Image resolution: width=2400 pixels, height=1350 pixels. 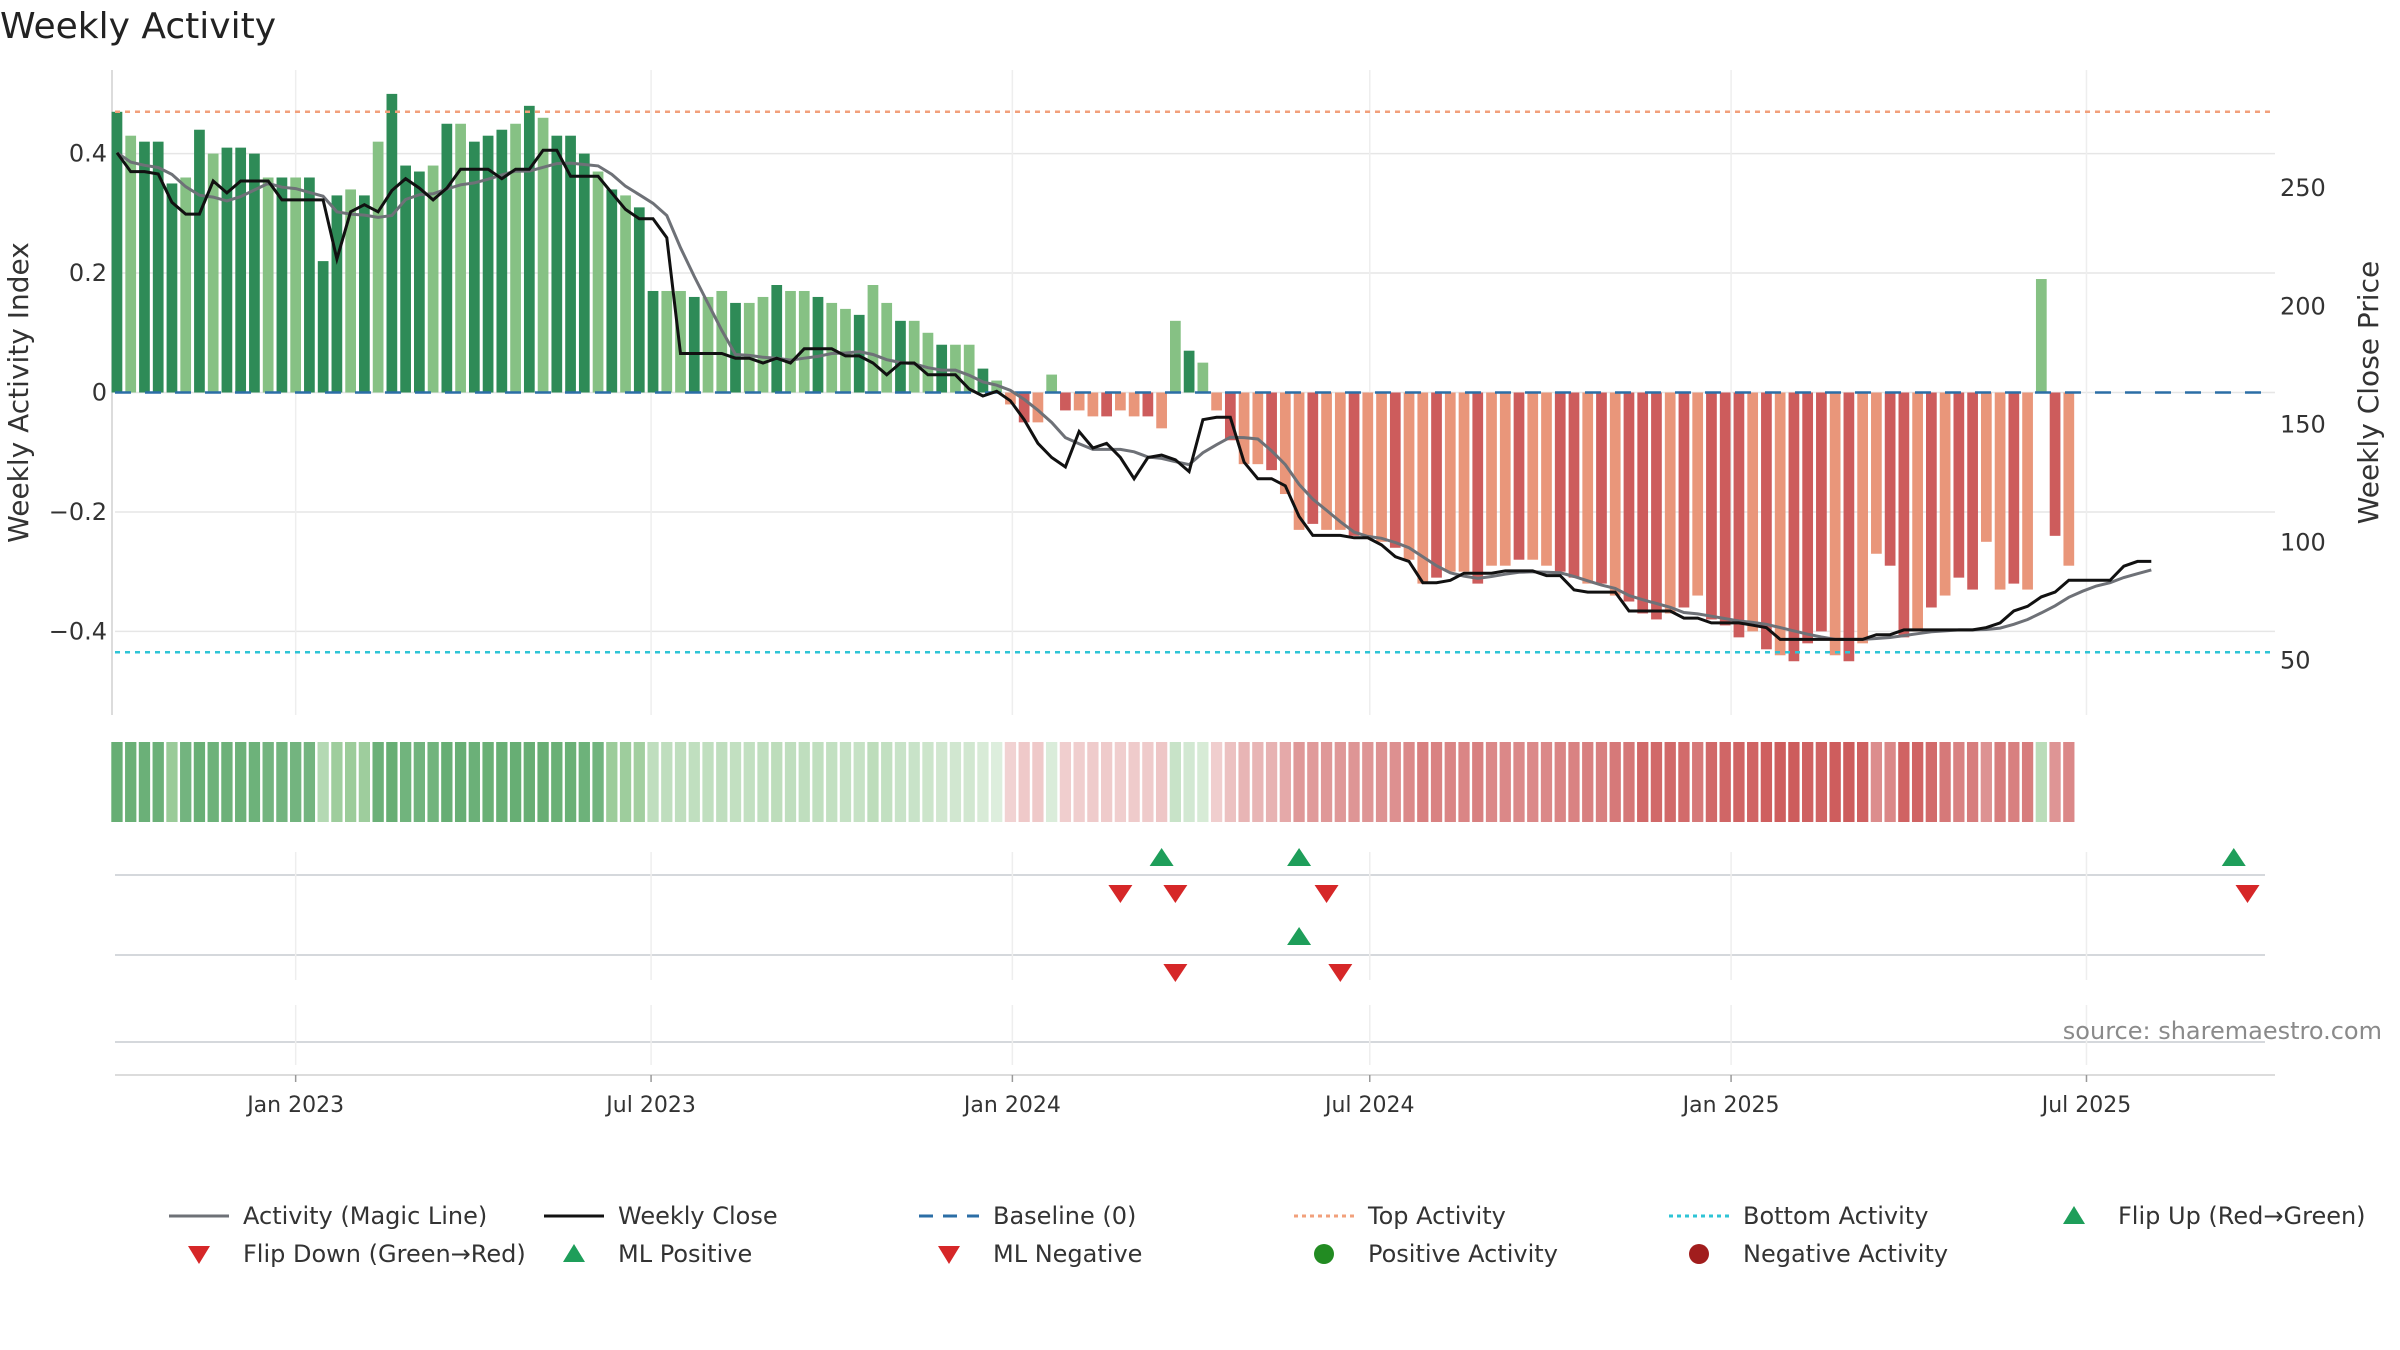 What do you see at coordinates (2086, 1105) in the screenshot?
I see `x-tick-label: Jul 2025` at bounding box center [2086, 1105].